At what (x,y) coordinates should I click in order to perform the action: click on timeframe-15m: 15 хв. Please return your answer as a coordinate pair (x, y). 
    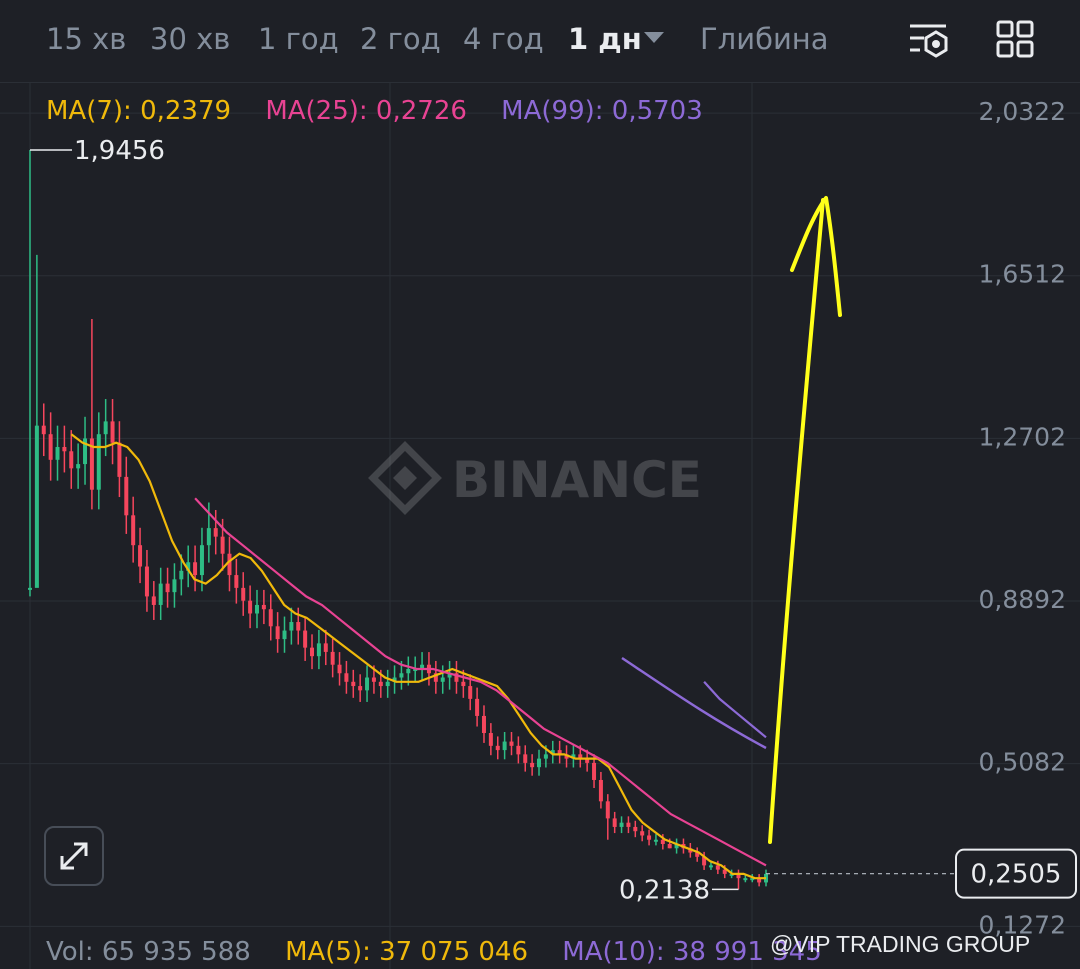
    Looking at the image, I should click on (86, 39).